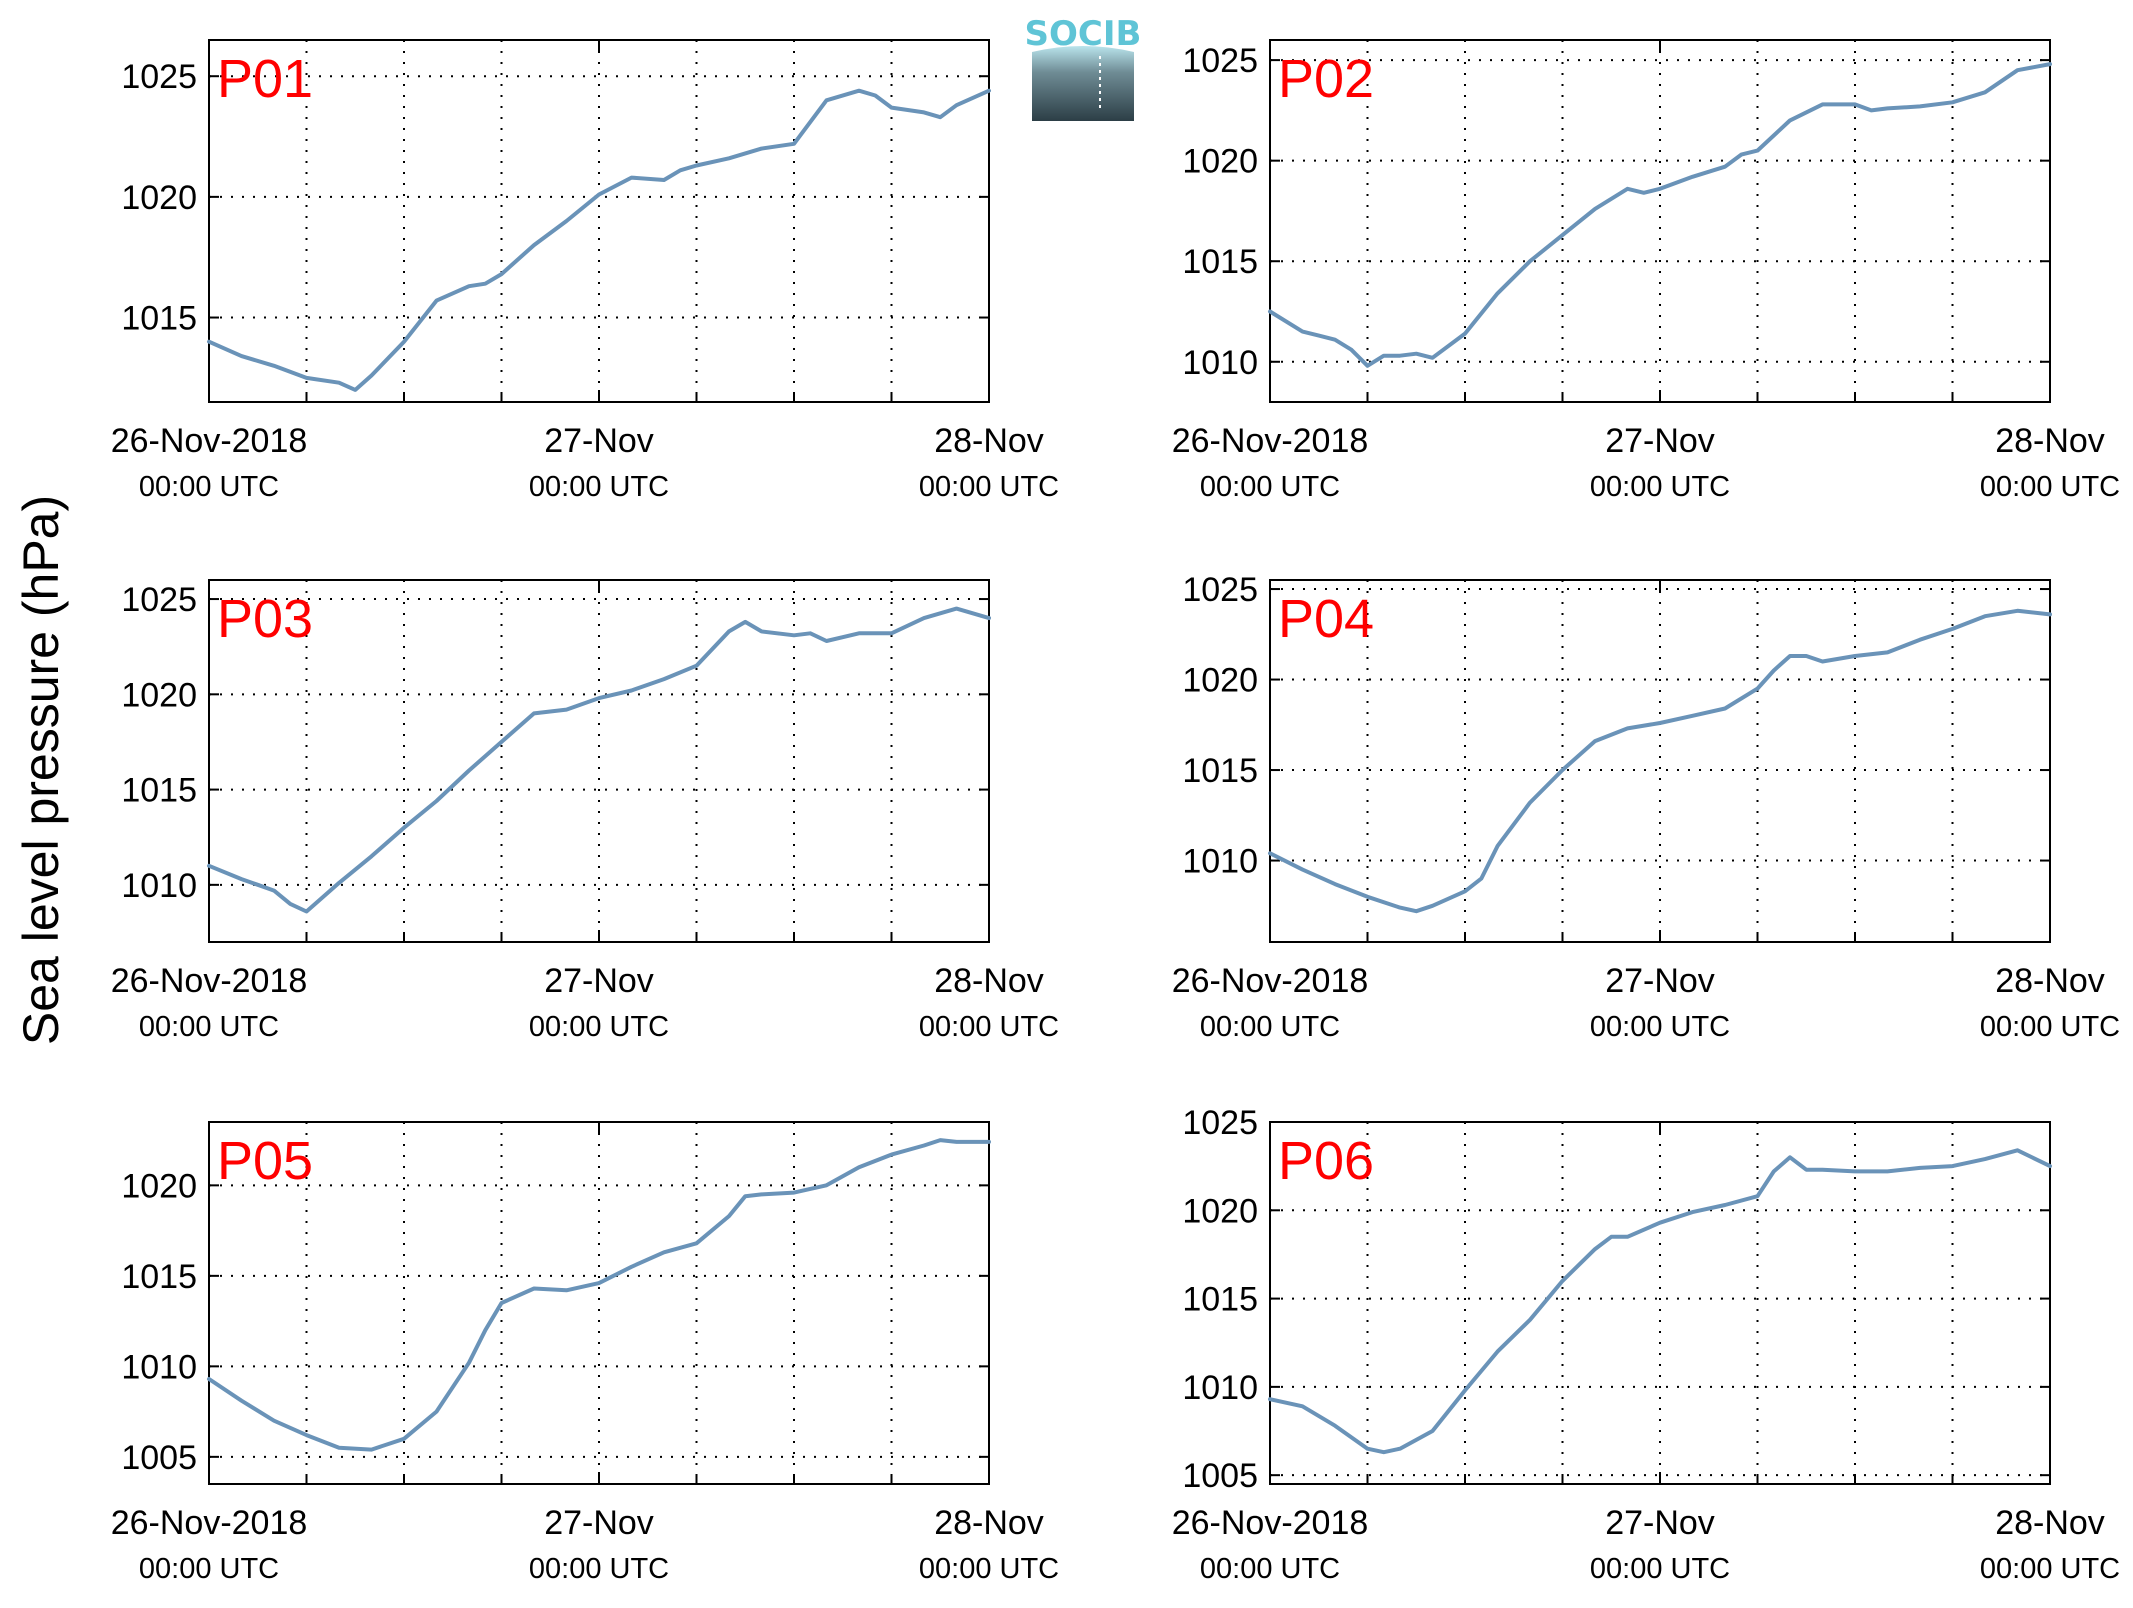 The width and height of the screenshot is (2133, 1608). What do you see at coordinates (1326, 1161) in the screenshot?
I see `panel-label: P06` at bounding box center [1326, 1161].